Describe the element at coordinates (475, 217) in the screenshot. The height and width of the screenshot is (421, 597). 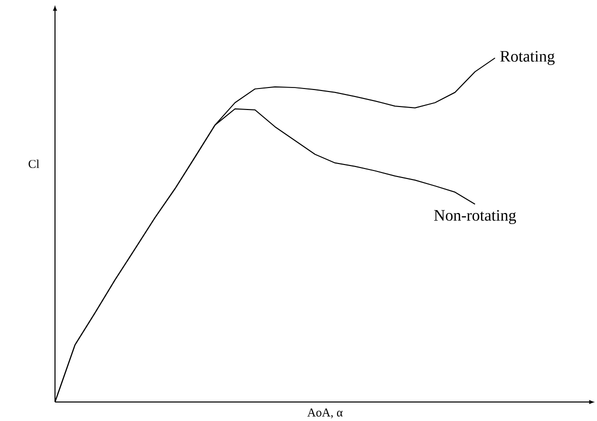
I see `series-label: Non-rotating` at that location.